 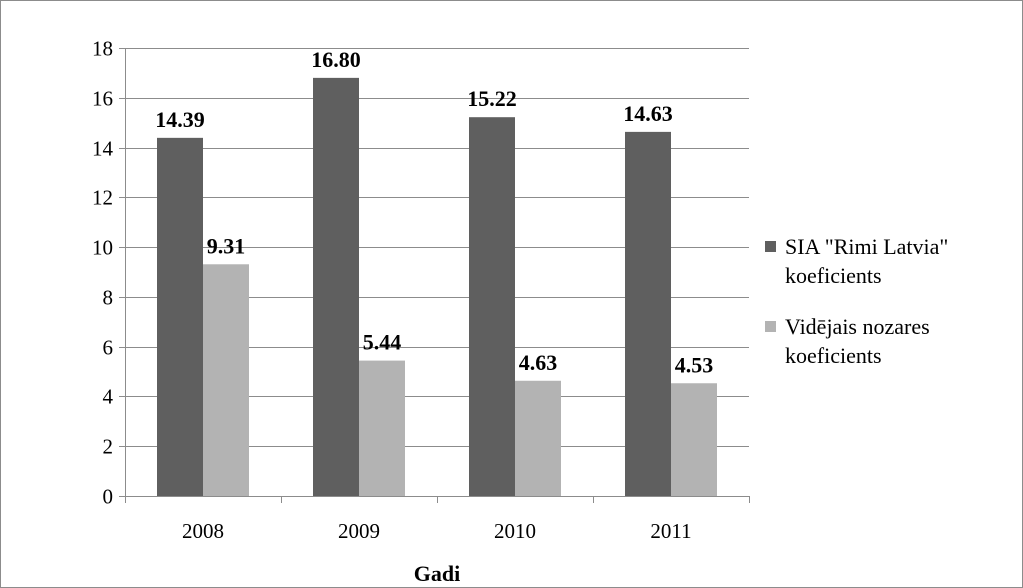 I want to click on y-tick-label: 6, so click(x=108, y=348).